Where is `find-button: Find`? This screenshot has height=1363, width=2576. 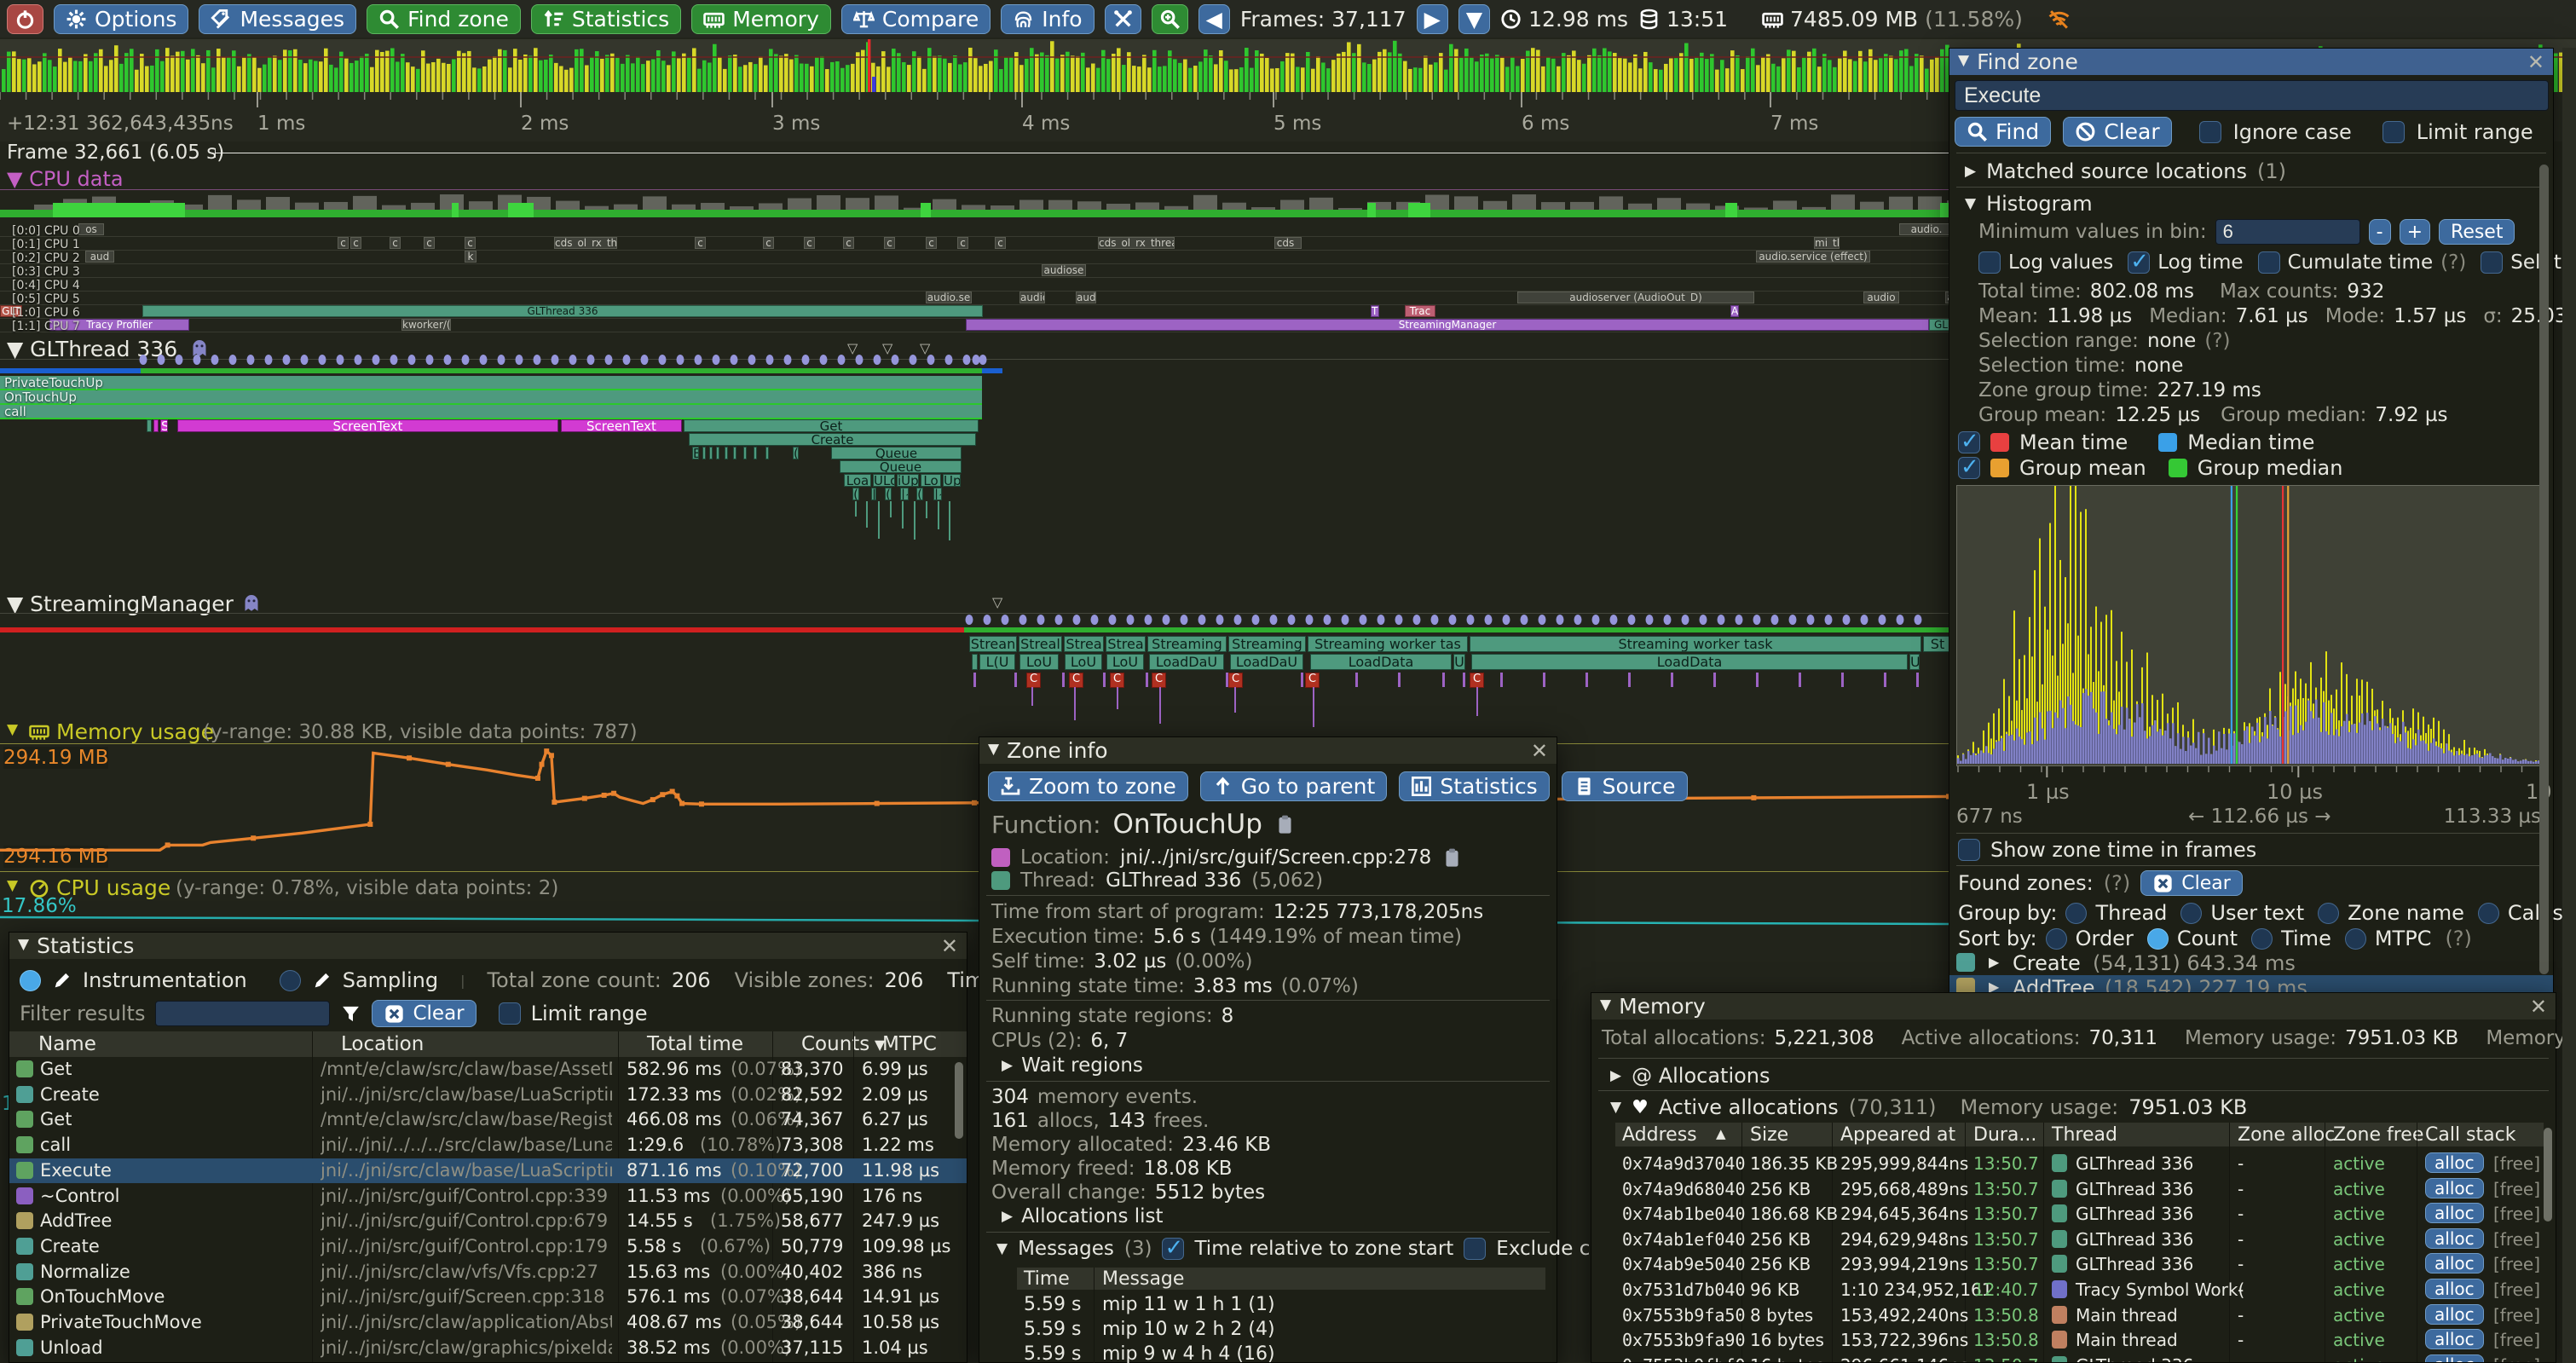 find-button: Find is located at coordinates (2003, 132).